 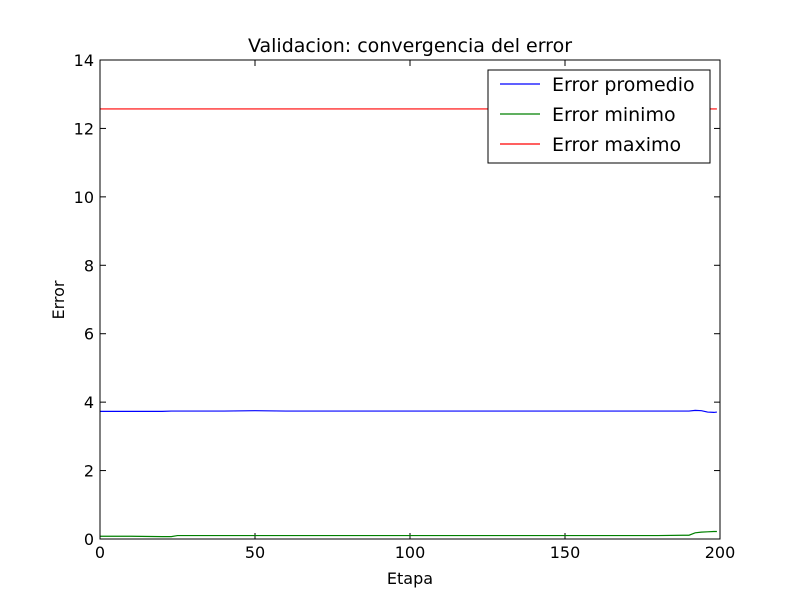 What do you see at coordinates (410, 578) in the screenshot?
I see `x-axis-label: Etapa` at bounding box center [410, 578].